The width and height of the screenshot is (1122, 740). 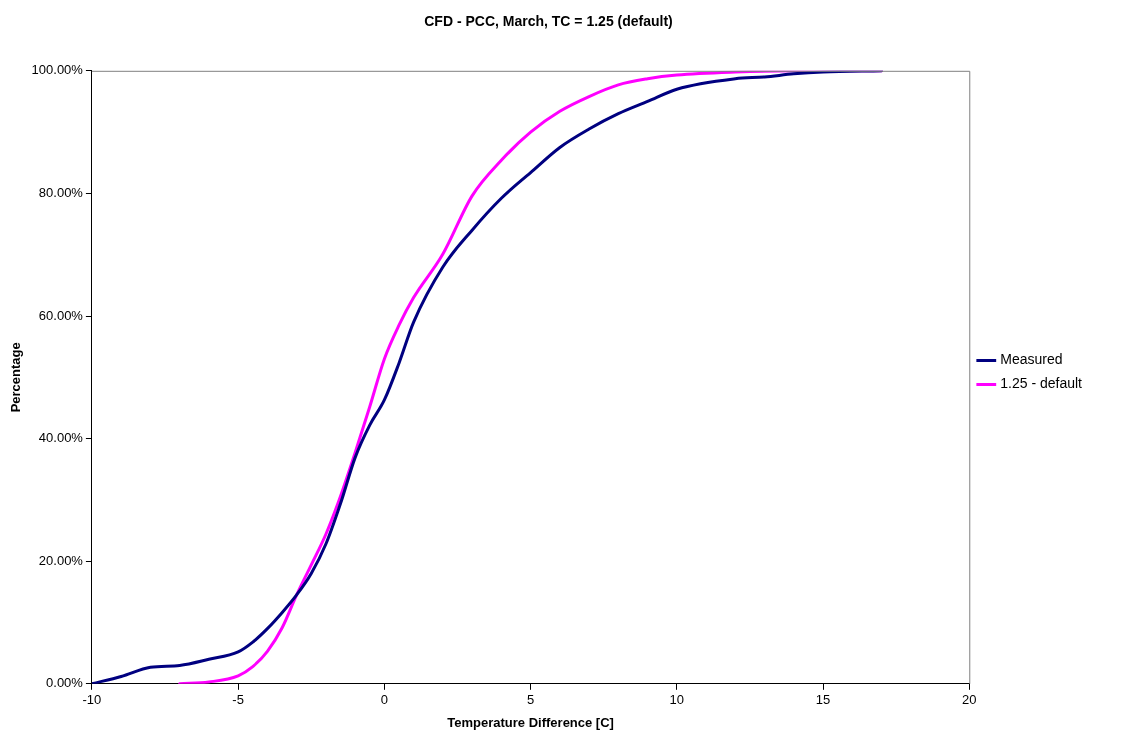 I want to click on x-tick-label: 10, so click(x=677, y=700).